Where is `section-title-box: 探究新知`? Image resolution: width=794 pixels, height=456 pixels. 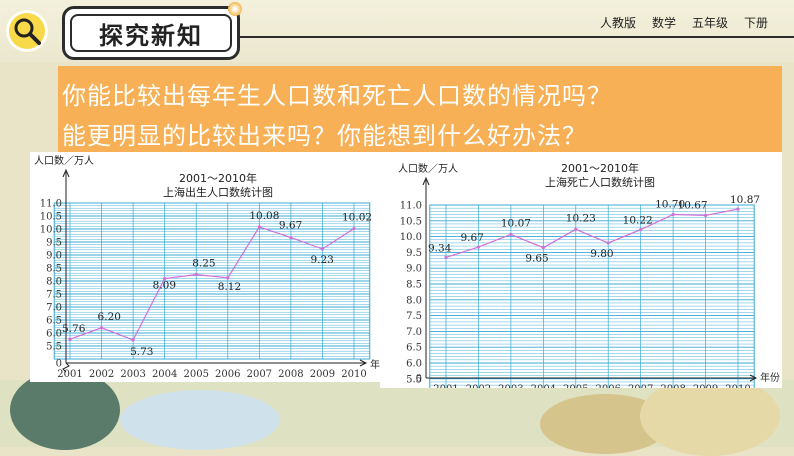
section-title-box: 探究新知 is located at coordinates (151, 33).